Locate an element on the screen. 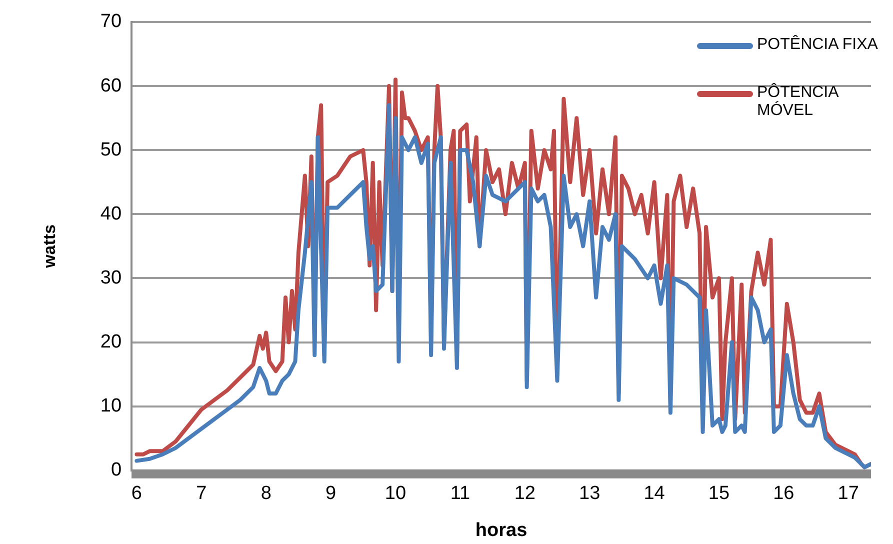  y-tick-label: 30 is located at coordinates (111, 277).